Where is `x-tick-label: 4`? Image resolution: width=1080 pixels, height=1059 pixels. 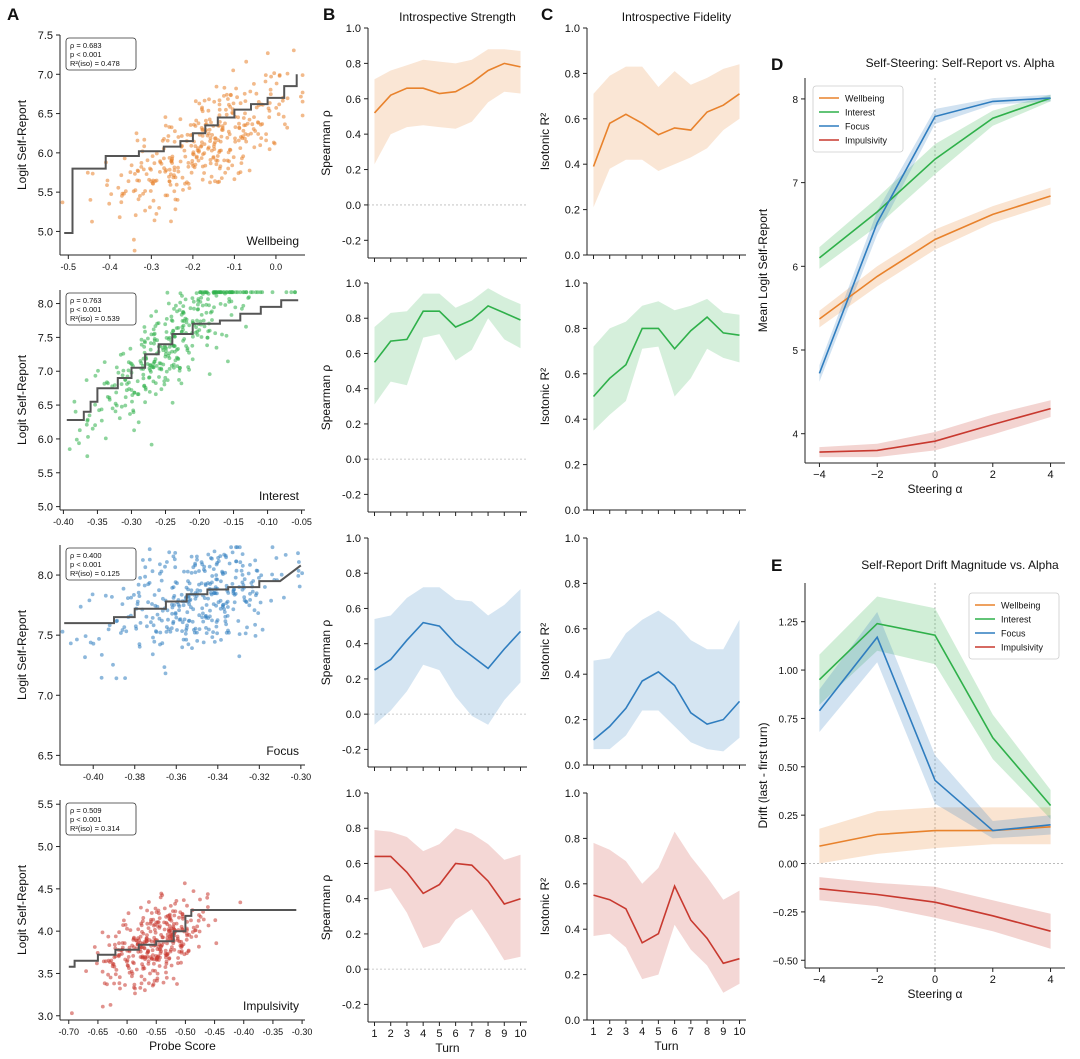 x-tick-label: 4 is located at coordinates (423, 1034).